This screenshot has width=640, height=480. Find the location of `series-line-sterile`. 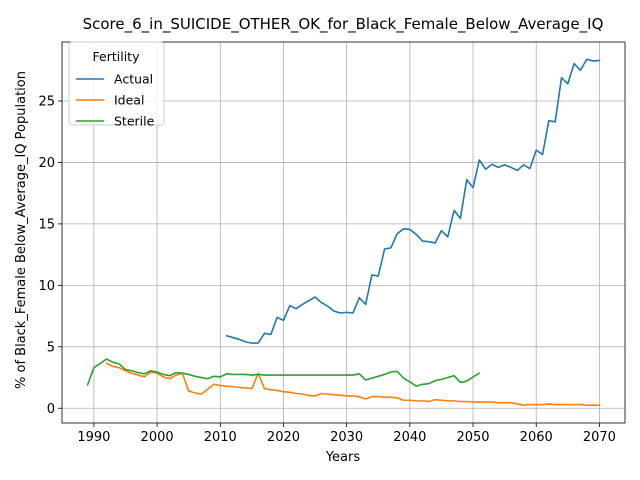

series-line-sterile is located at coordinates (283, 372).